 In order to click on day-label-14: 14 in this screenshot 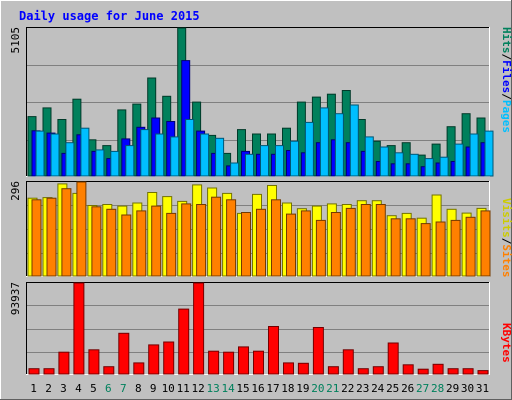, I will do `click(228, 388)`.